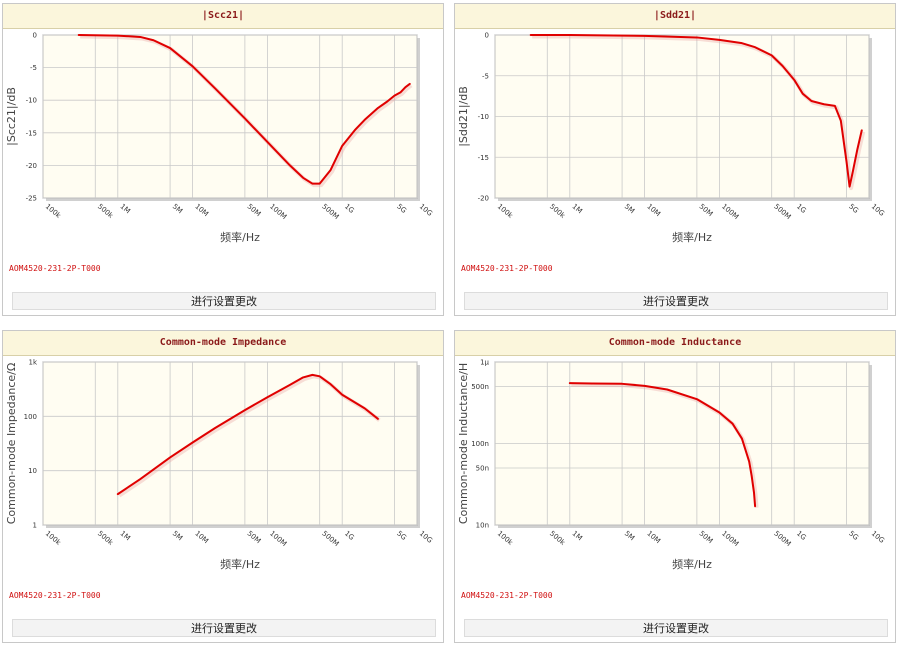  Describe the element at coordinates (675, 16) in the screenshot. I see `chart-title: |Sdd21|` at that location.